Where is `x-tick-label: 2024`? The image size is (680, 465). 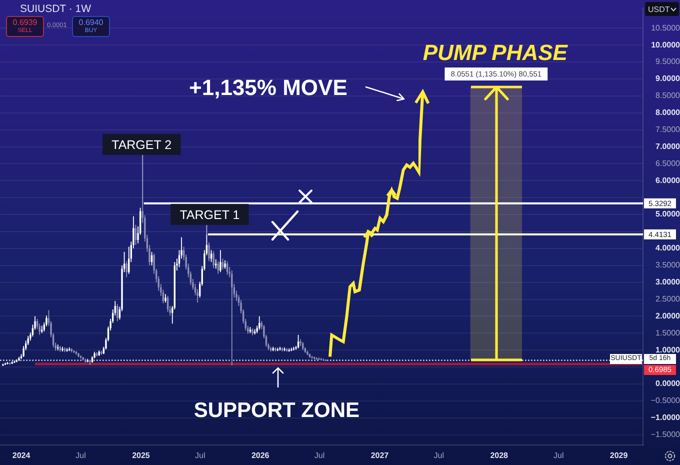
x-tick-label: 2024 is located at coordinates (21, 455).